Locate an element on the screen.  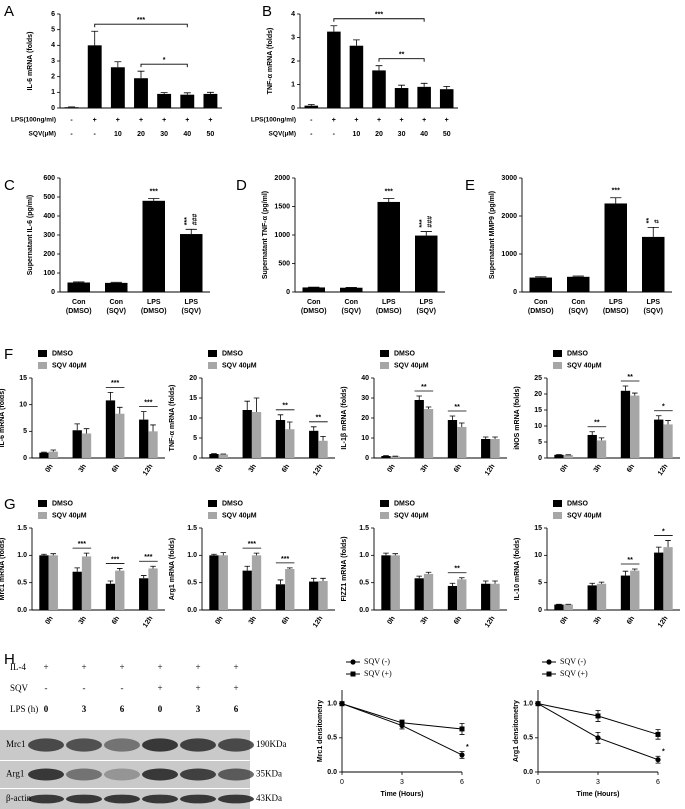
condition-value: 30 is located at coordinates (164, 134).